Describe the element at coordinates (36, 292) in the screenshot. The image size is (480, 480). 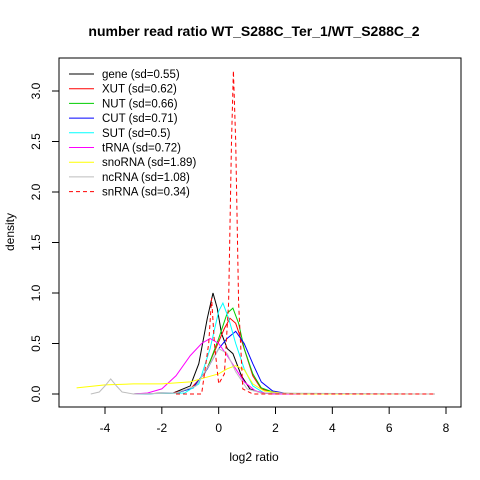
I see `y-tick-label: 1.0` at that location.